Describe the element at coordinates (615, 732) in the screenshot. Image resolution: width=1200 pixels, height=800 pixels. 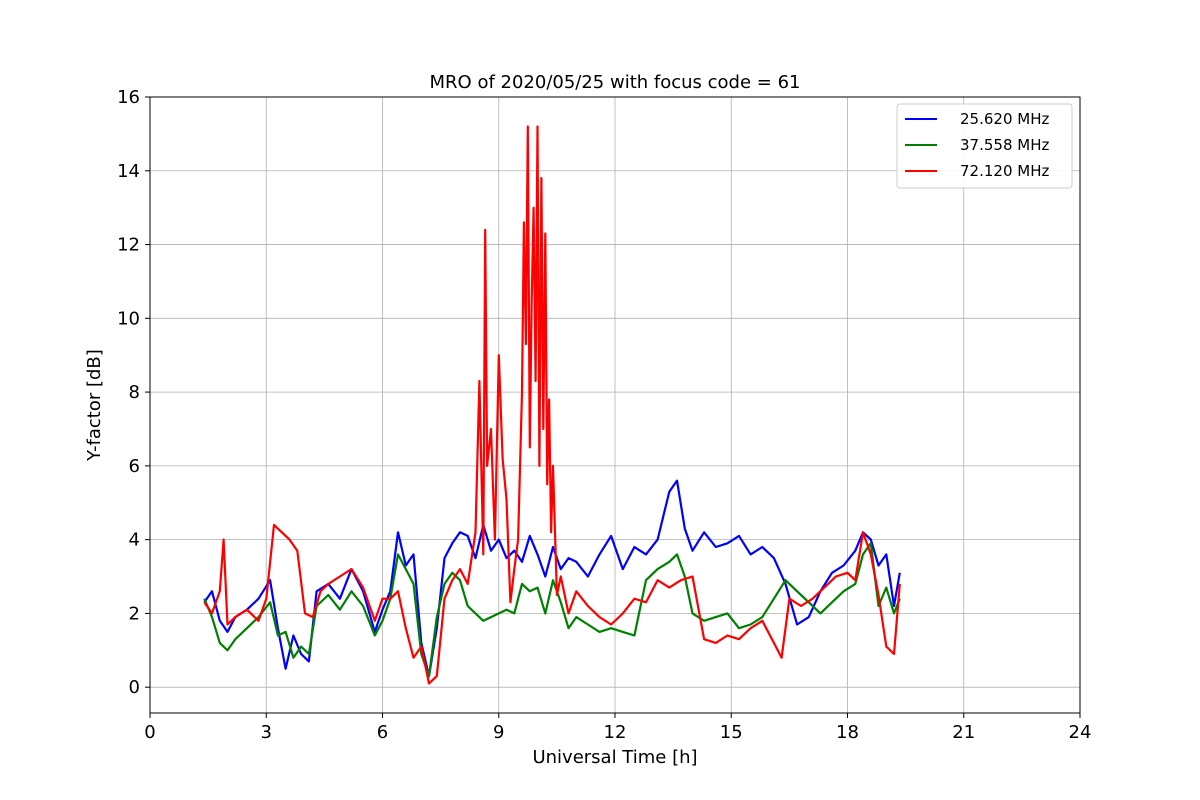
I see `x-tick-label: 12` at that location.